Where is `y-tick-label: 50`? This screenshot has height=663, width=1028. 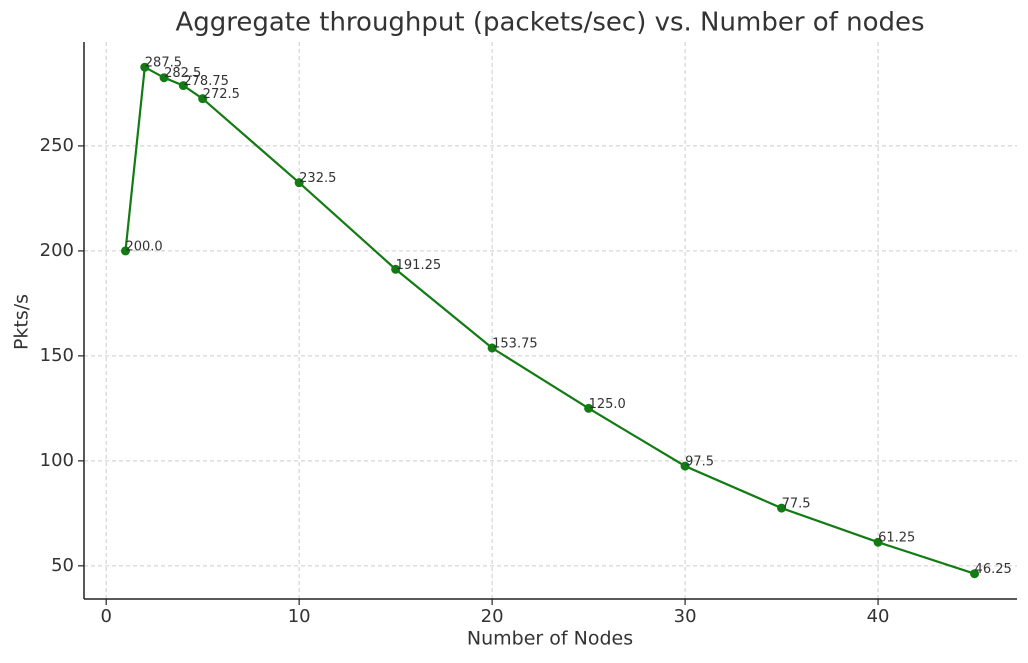
y-tick-label: 50 is located at coordinates (62, 565).